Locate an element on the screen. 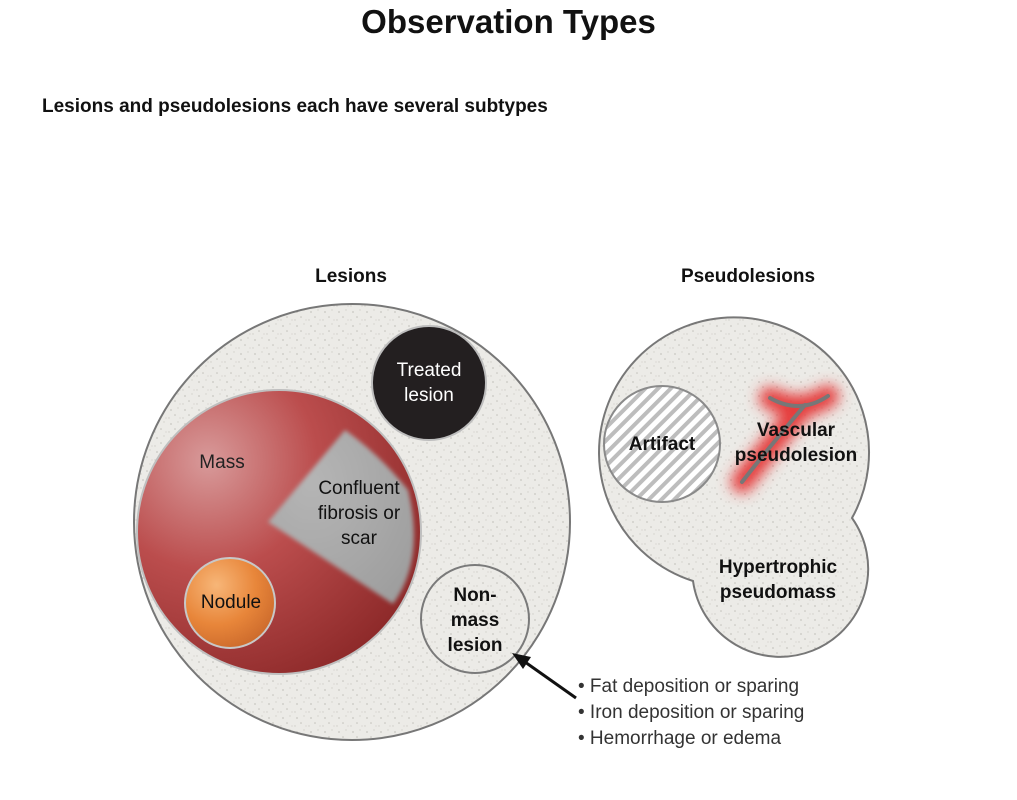  confluent-fibrosis-label: Confluent fibrosis or scar is located at coordinates (359, 513).